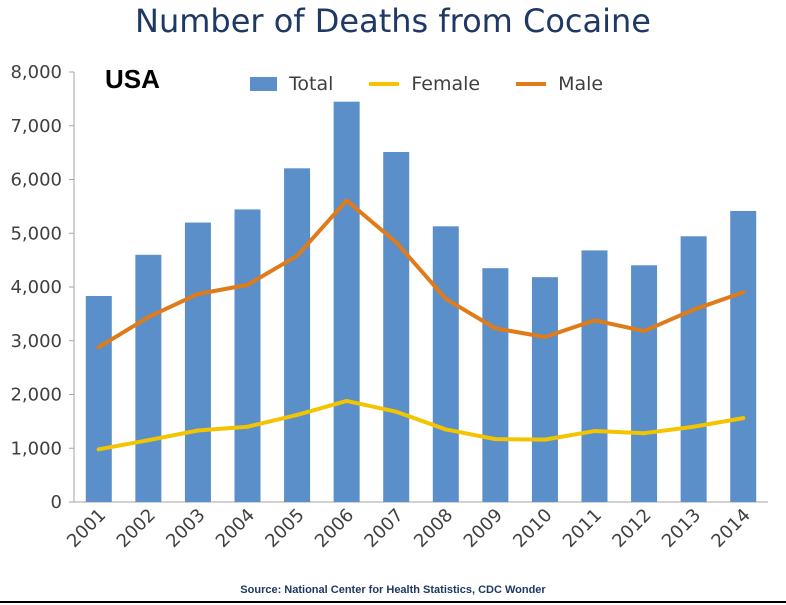 This screenshot has height=605, width=786. What do you see at coordinates (132, 79) in the screenshot?
I see `region-label: USA` at bounding box center [132, 79].